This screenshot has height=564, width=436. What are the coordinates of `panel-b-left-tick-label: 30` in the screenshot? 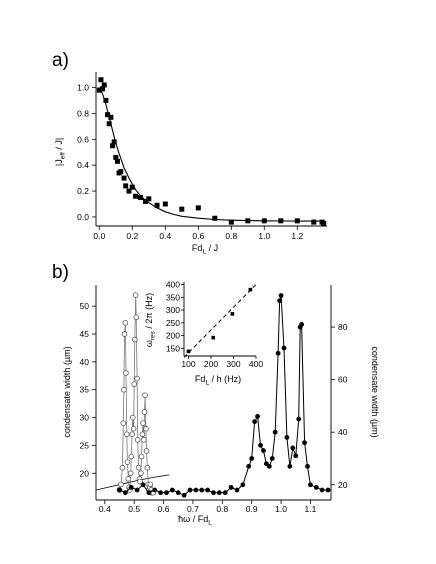 It's located at (85, 418).